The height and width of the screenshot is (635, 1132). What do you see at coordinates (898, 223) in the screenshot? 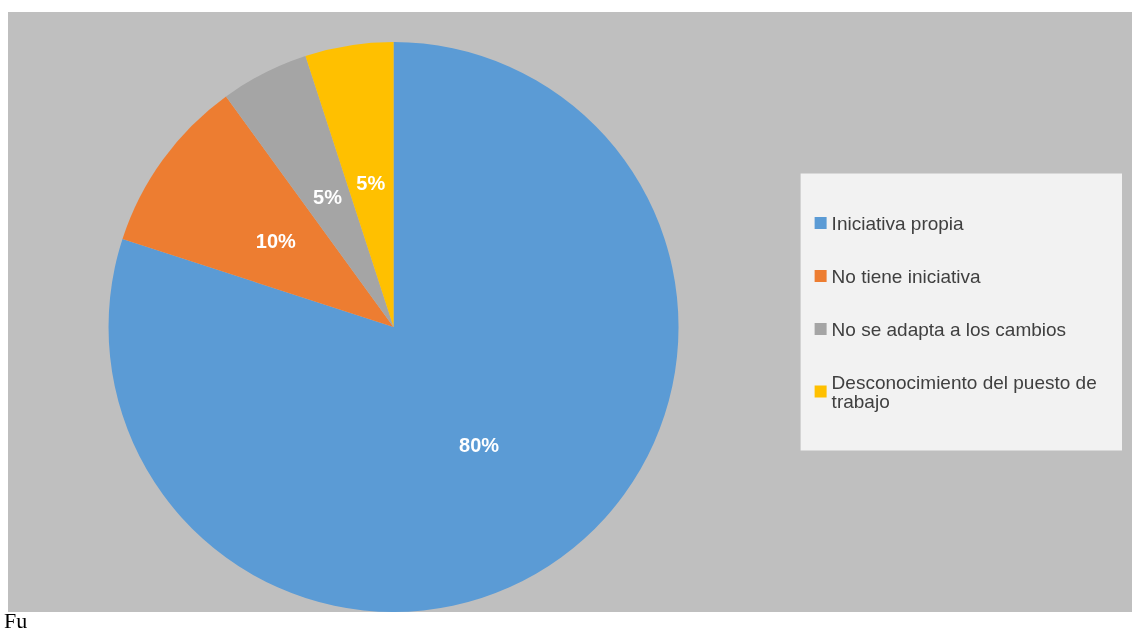
I see `legend-label: Iniciativa propia` at bounding box center [898, 223].